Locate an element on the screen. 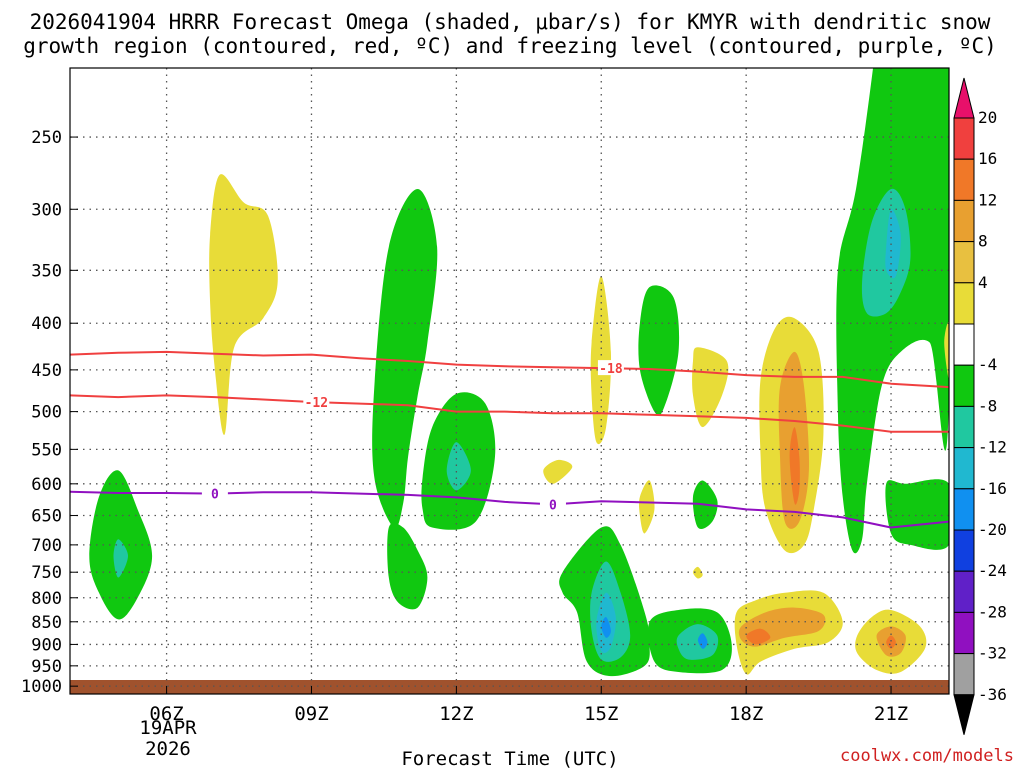 The width and height of the screenshot is (1024, 768). xtick-label-06Z: 06Z is located at coordinates (166, 714).